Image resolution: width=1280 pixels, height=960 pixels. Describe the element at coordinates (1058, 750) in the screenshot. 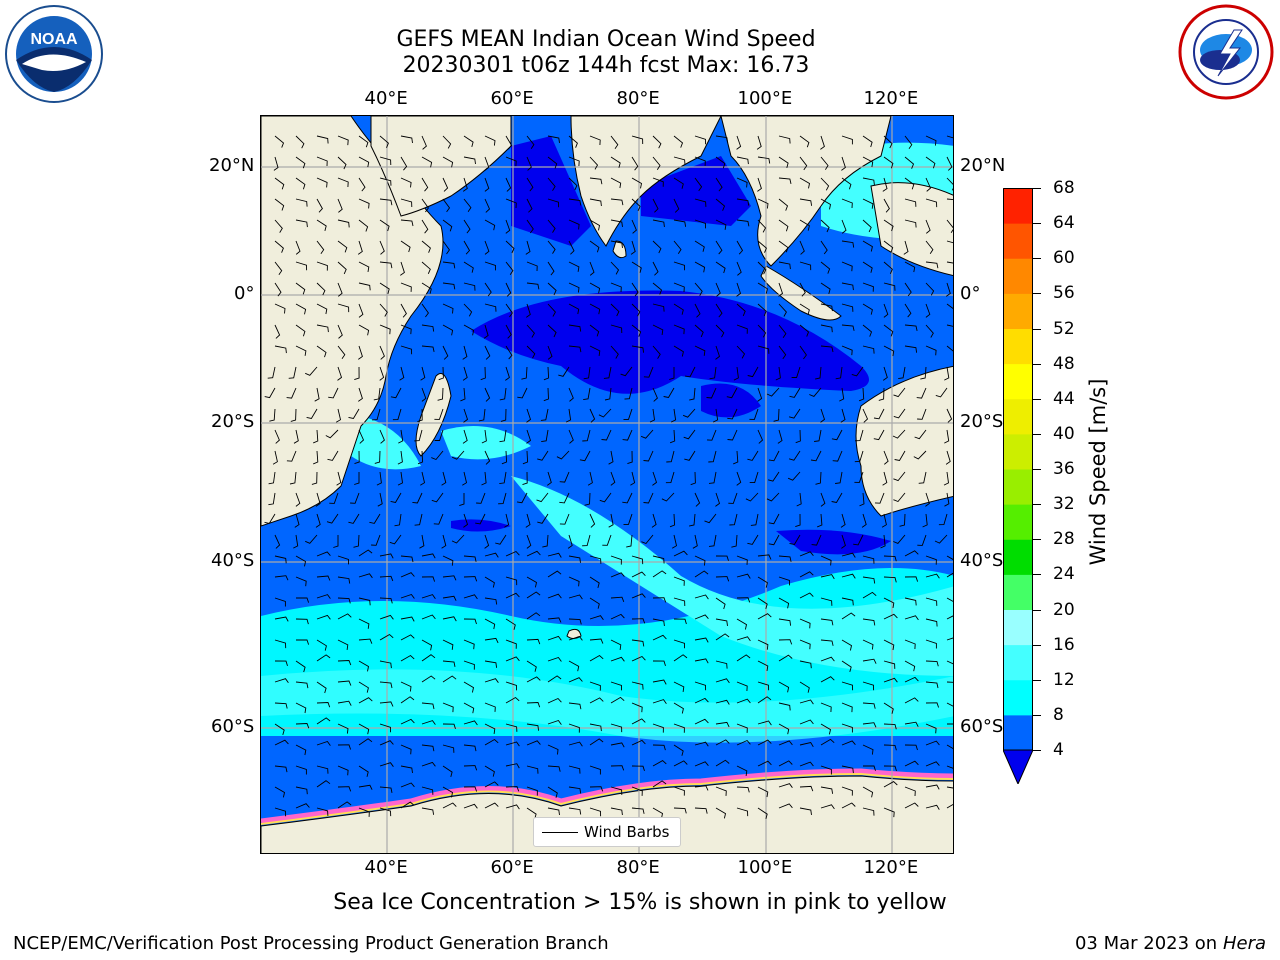

I see `colorbar-tick-label: 4` at that location.